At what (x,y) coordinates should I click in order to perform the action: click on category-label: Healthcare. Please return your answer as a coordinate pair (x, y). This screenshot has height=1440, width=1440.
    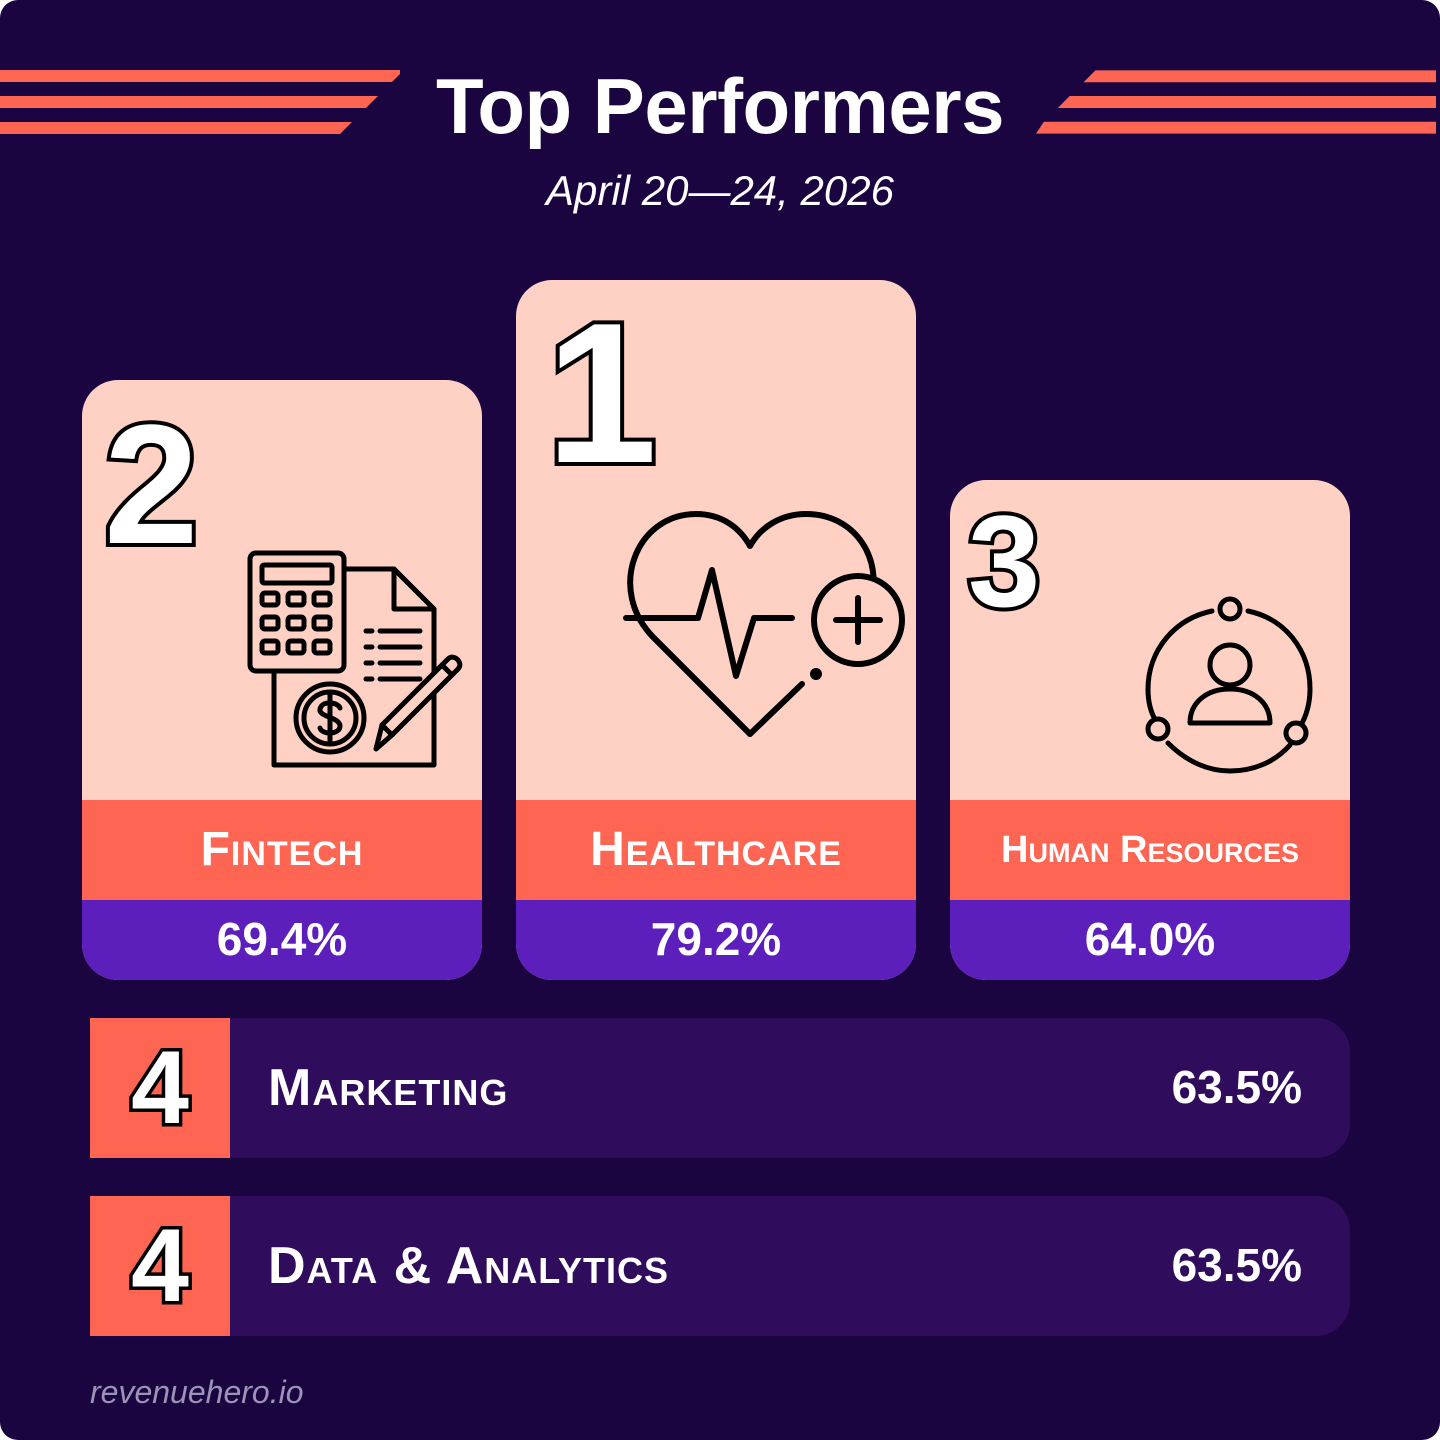
    Looking at the image, I should click on (716, 850).